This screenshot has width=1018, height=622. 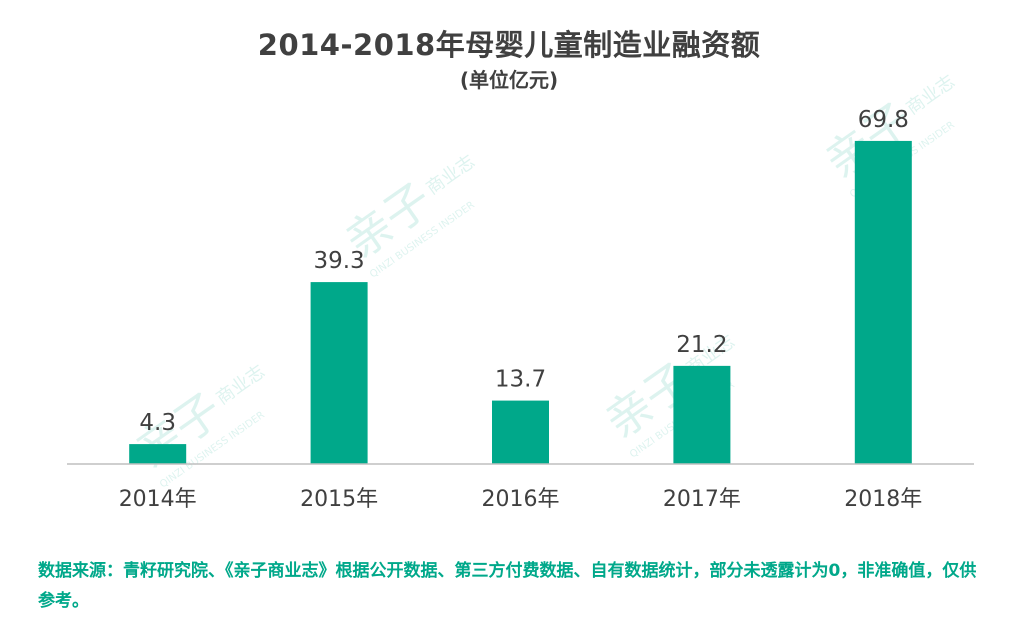 I want to click on value-label: 4.3, so click(x=157, y=423).